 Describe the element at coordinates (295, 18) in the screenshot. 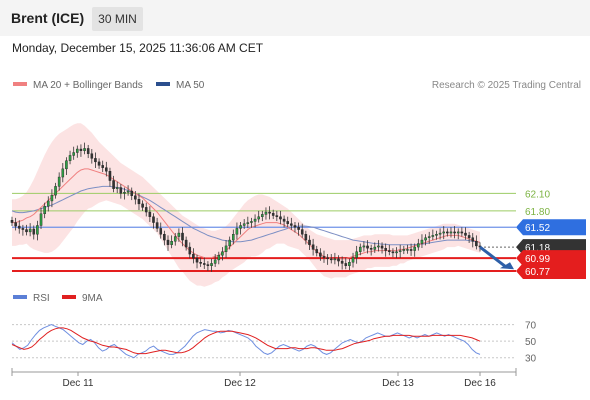

I see `chart-header: Brent (ICE) 30 MIN` at that location.